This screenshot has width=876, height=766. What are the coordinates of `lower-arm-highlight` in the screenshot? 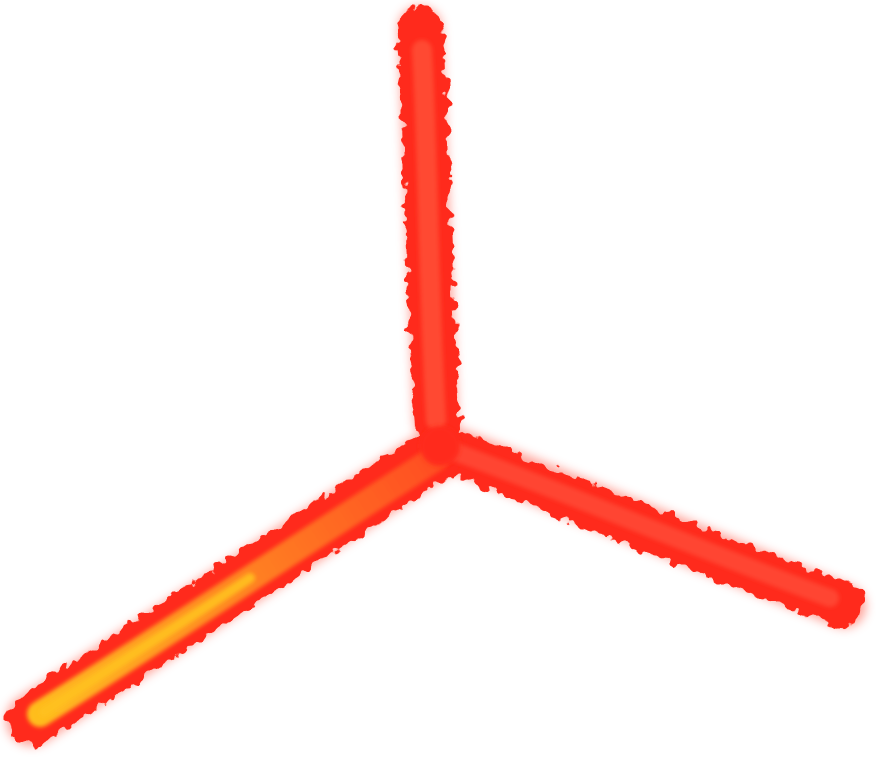 It's located at (147, 645).